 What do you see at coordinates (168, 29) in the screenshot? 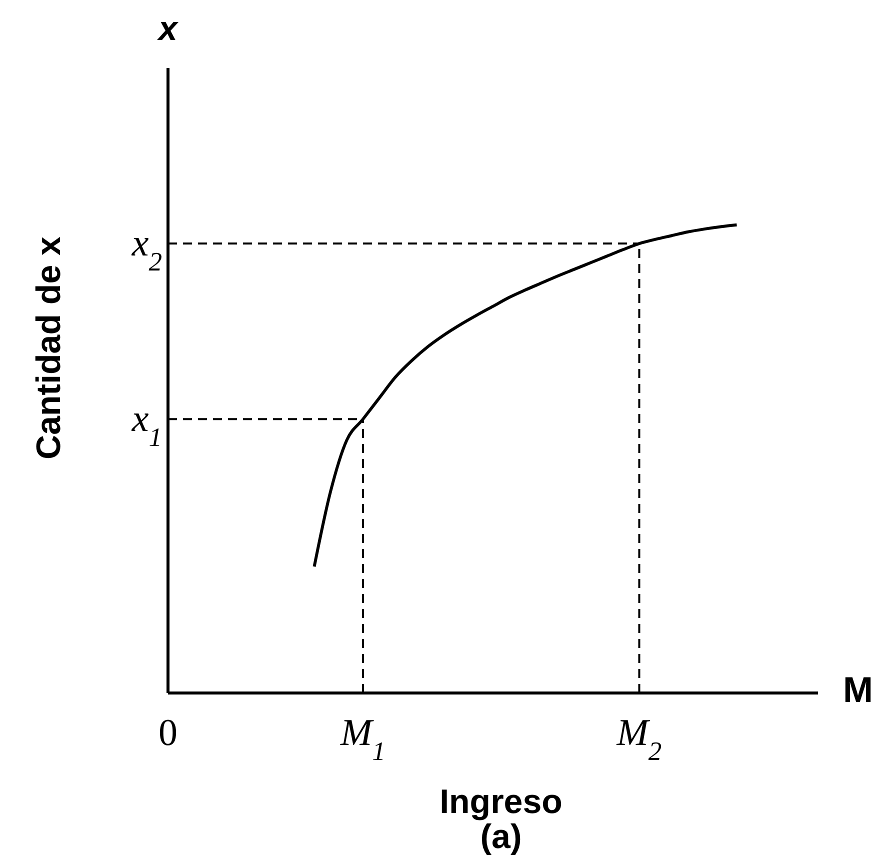
I see `text: x` at bounding box center [168, 29].